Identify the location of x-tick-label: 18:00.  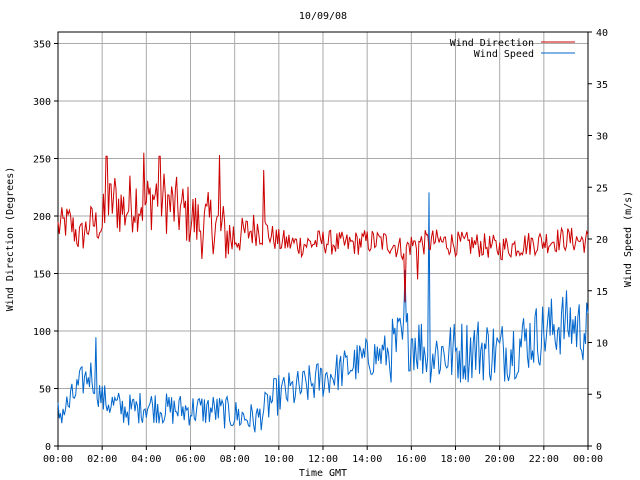
(455, 459).